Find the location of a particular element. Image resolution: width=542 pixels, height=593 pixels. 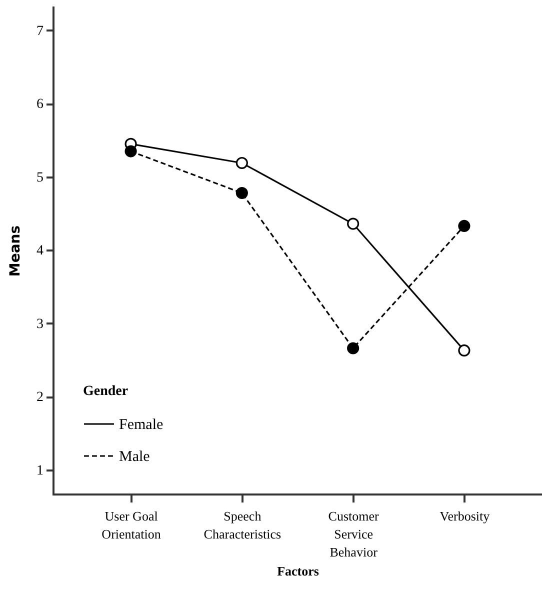

legend-label: Male is located at coordinates (134, 457).